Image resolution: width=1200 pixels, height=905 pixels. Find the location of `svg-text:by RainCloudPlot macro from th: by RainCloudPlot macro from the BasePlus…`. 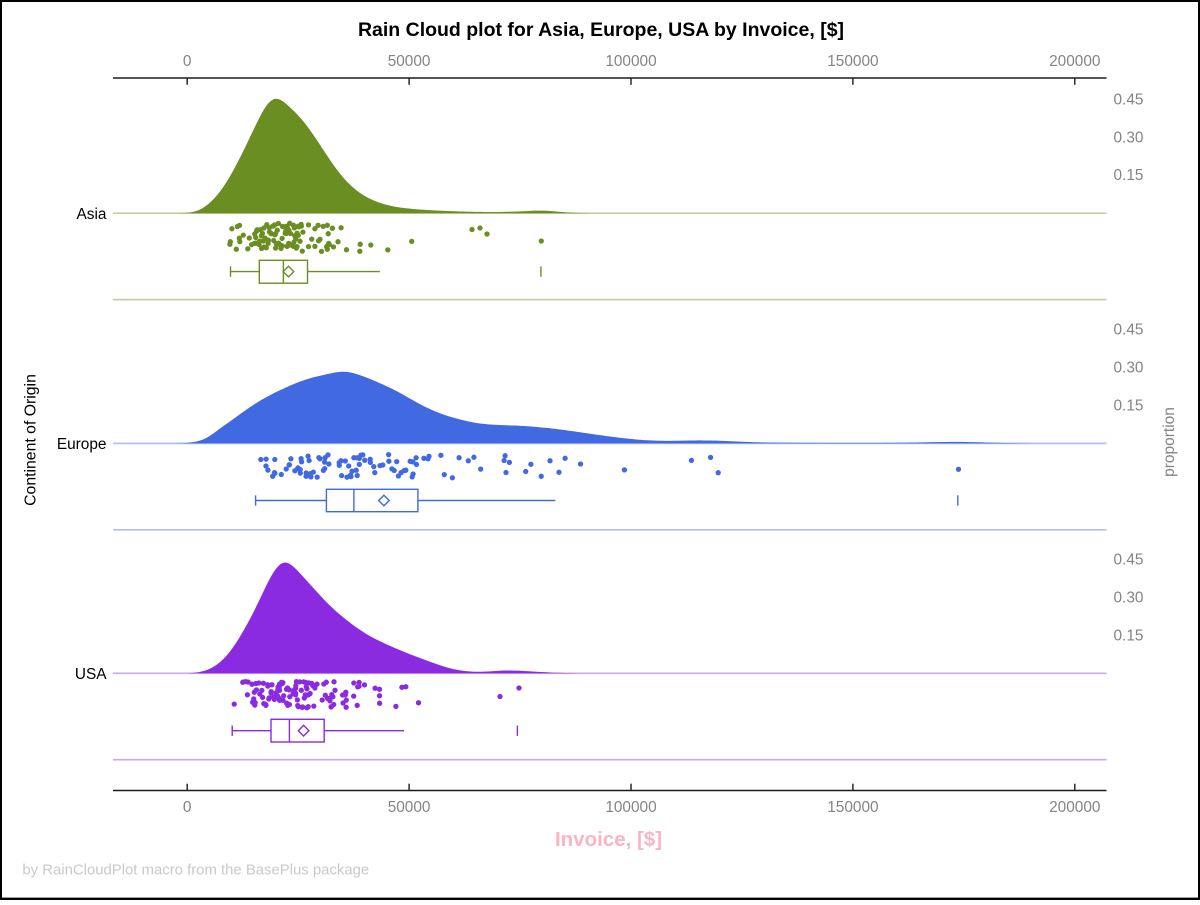

svg-text:by RainCloudPlot macro from th: by RainCloudPlot macro from the BasePlus… is located at coordinates (195, 871).